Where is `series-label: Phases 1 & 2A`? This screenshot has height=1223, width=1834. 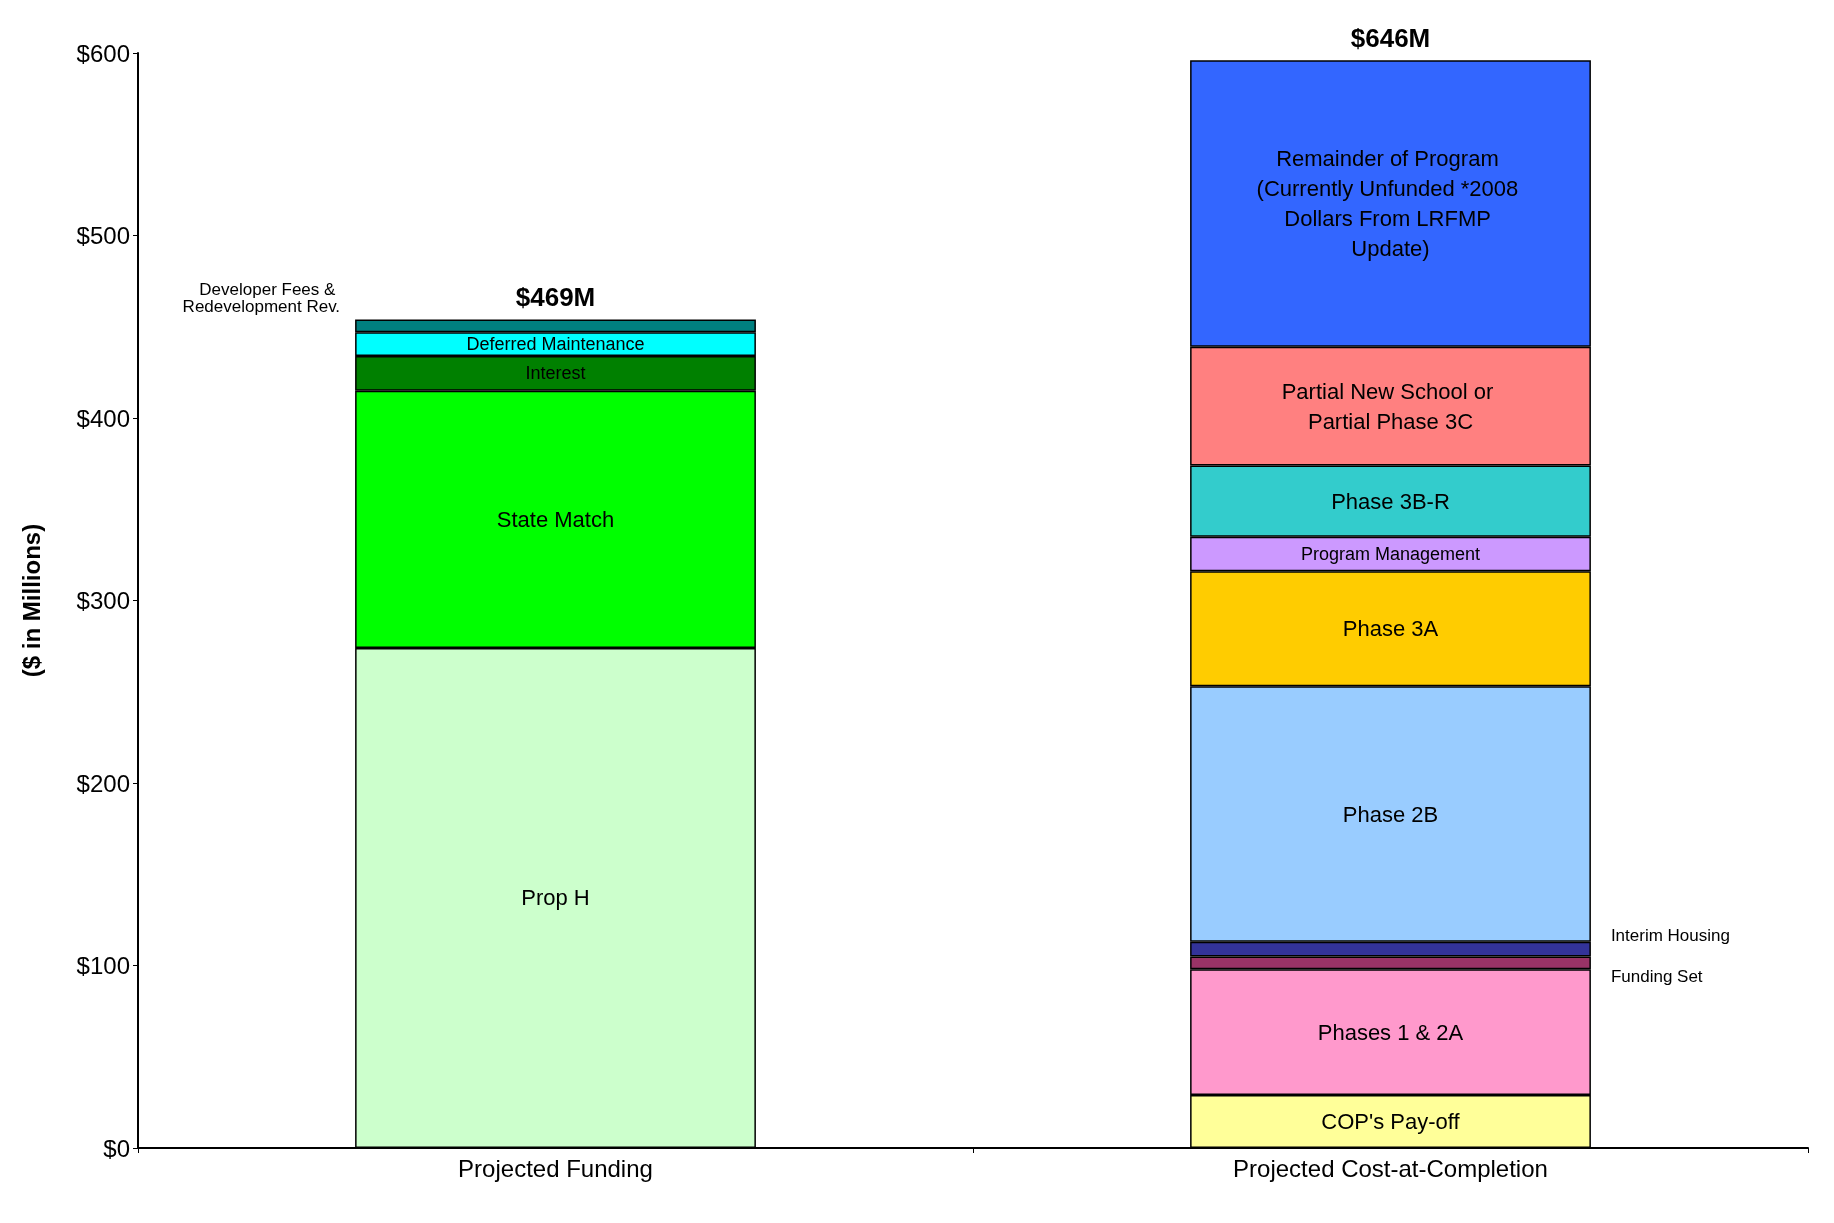 series-label: Phases 1 & 2A is located at coordinates (1390, 1032).